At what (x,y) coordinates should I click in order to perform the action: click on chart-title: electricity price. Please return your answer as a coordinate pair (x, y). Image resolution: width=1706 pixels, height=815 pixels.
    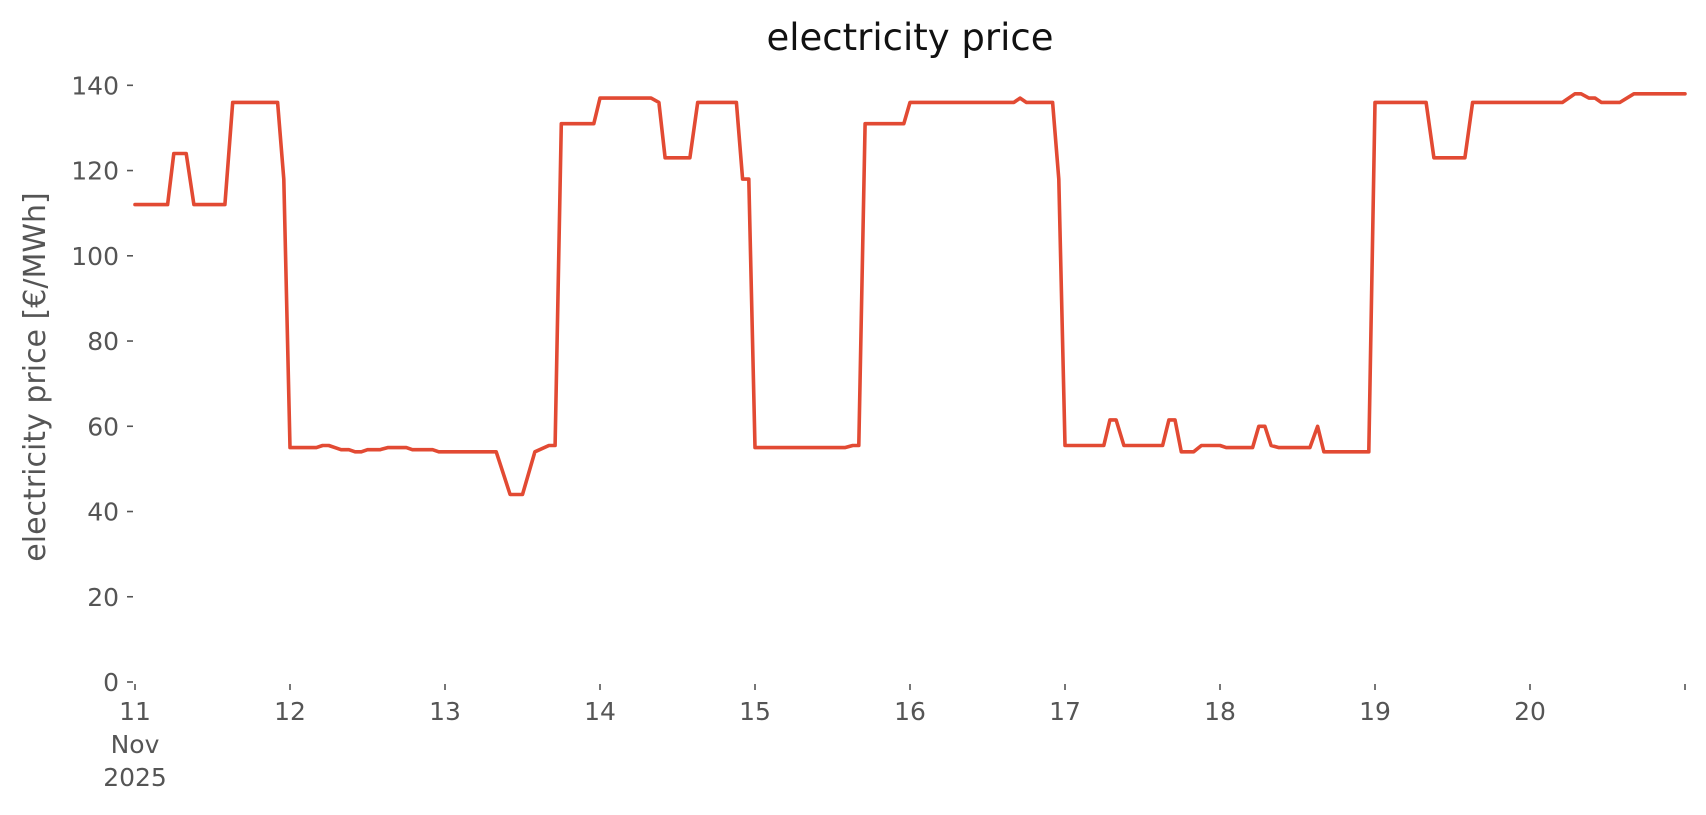
    Looking at the image, I should click on (909, 37).